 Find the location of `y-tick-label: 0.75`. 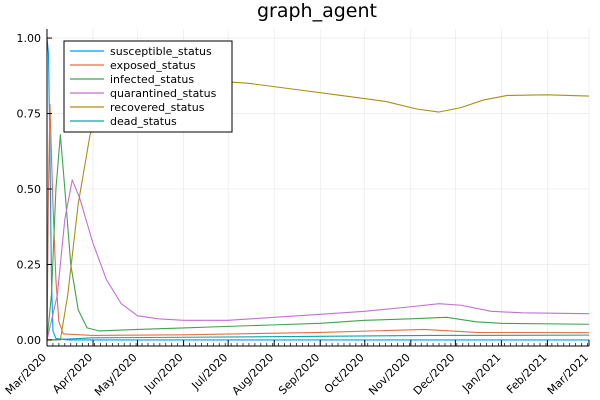

y-tick-label: 0.75 is located at coordinates (29, 114).